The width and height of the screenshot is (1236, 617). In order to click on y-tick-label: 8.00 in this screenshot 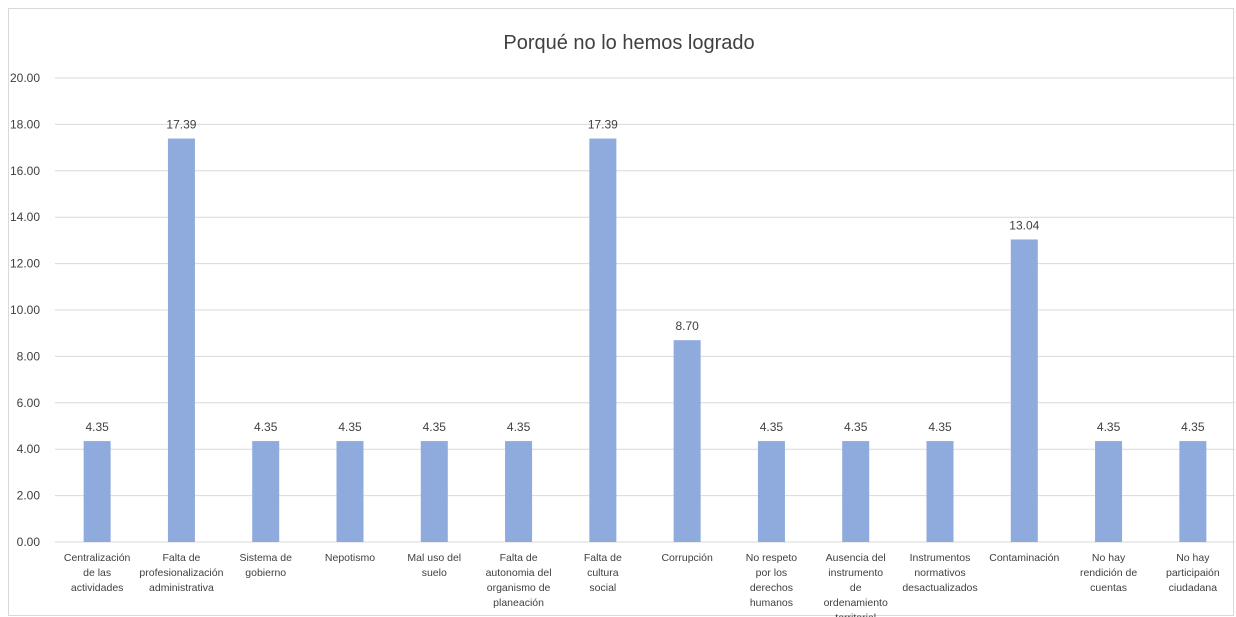, I will do `click(29, 356)`.